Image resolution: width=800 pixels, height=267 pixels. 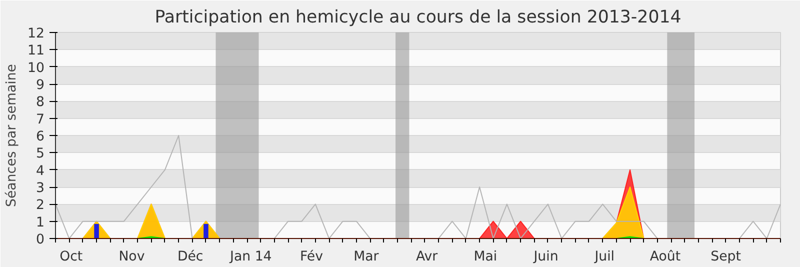 I want to click on chart-title: Participation en hemicycle au cours de la session 2013-2014, so click(x=418, y=18).